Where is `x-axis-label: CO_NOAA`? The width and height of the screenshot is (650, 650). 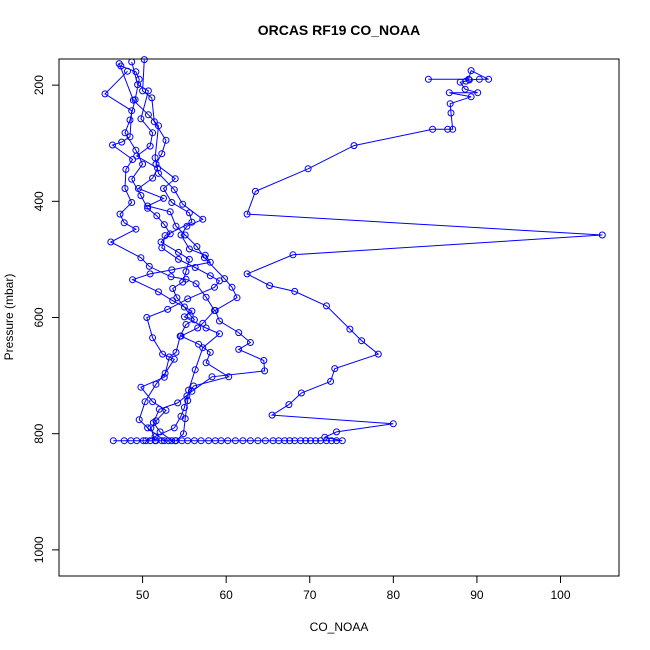
x-axis-label: CO_NOAA is located at coordinates (339, 627).